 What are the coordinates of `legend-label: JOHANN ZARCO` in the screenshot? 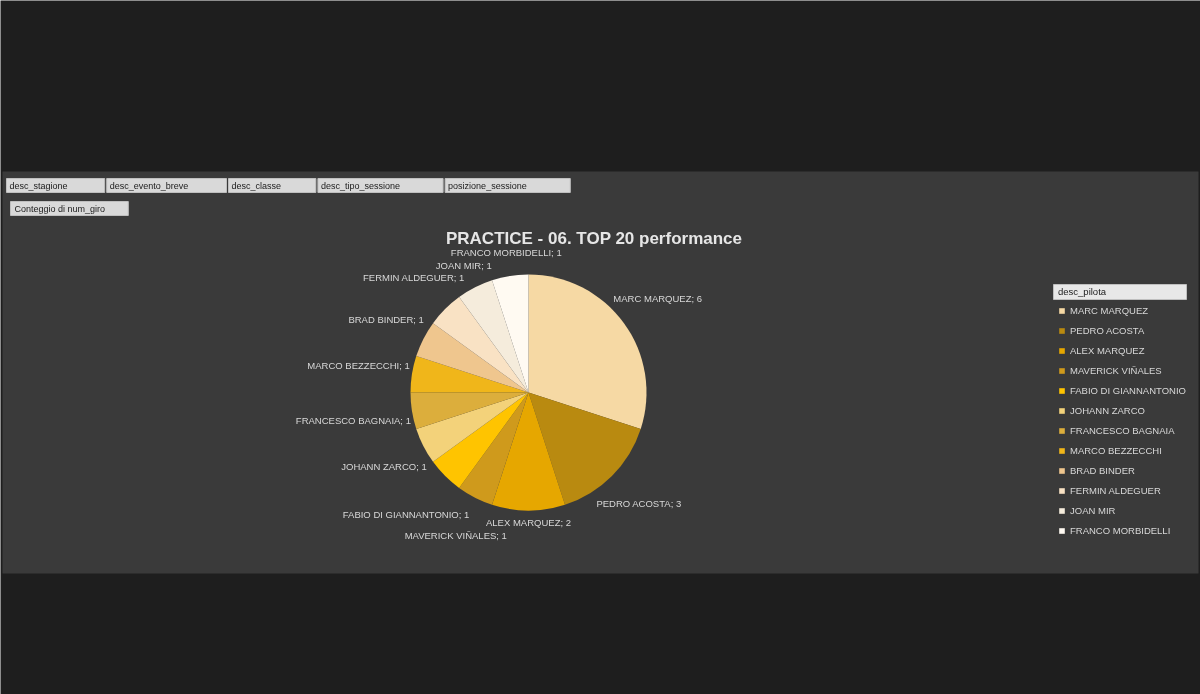 It's located at (1107, 410).